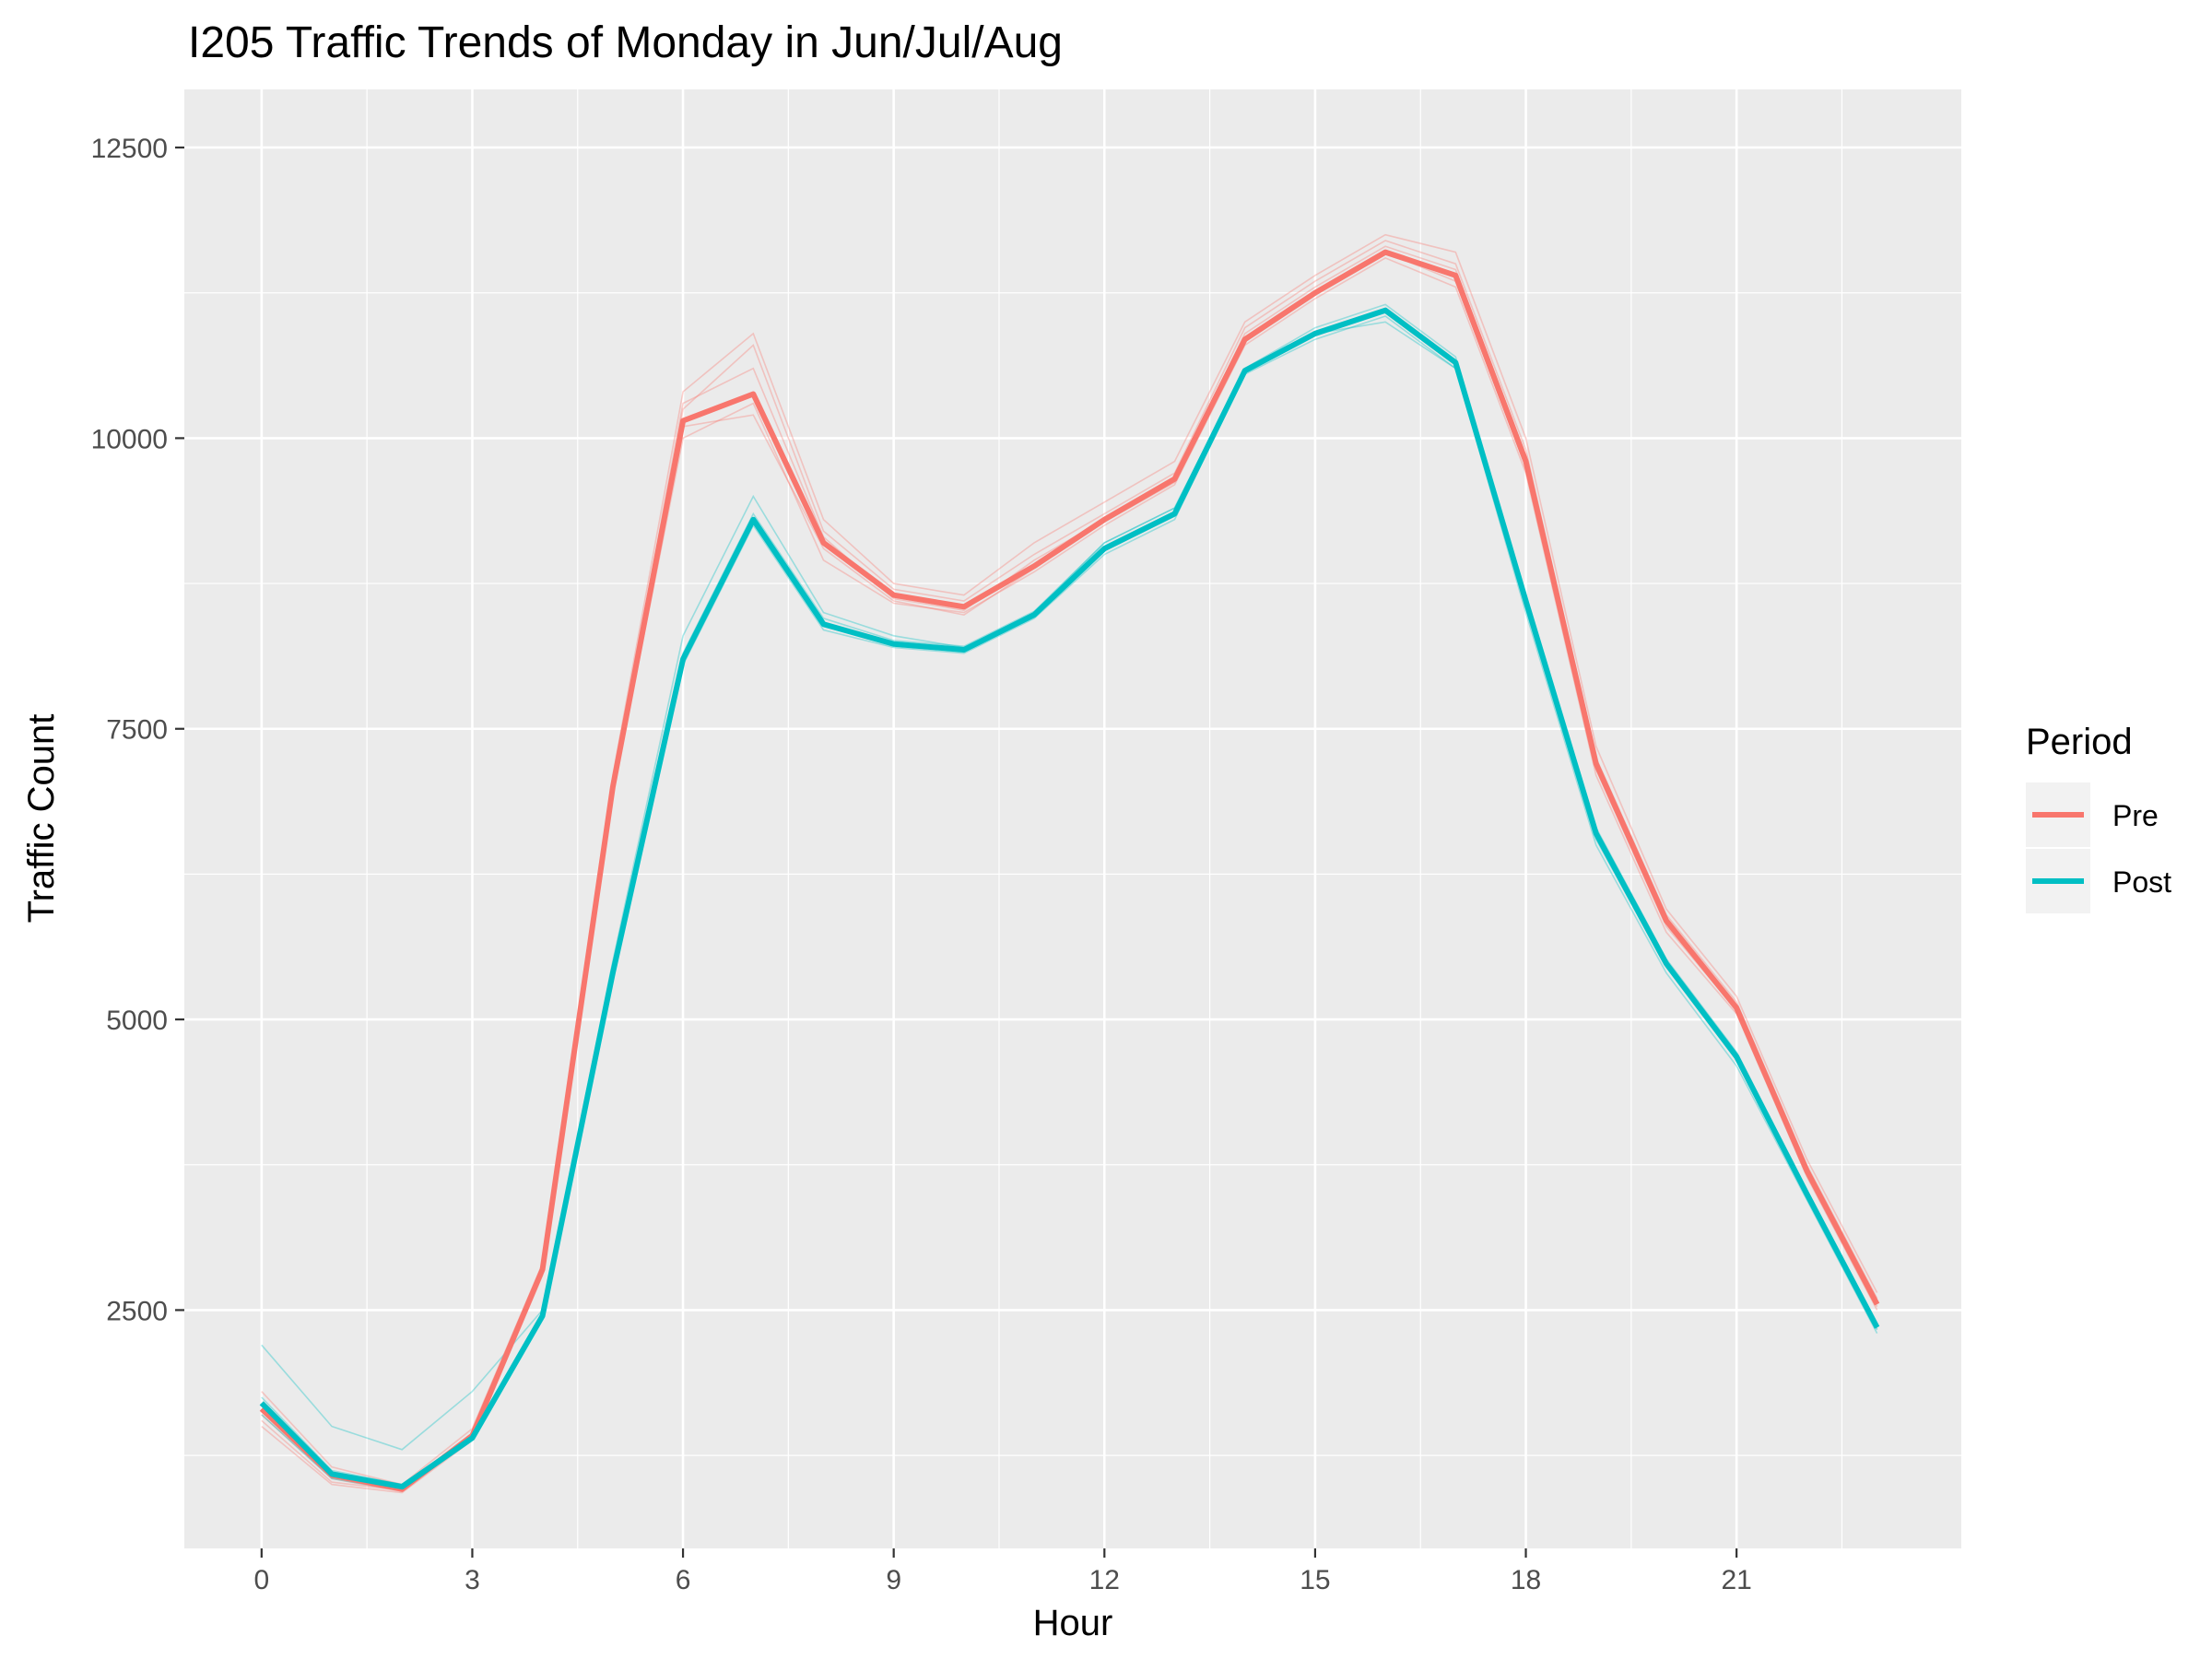 The image size is (2212, 1659). I want to click on y-axis: 2500 5000 7500 10000 12500, so click(137, 730).